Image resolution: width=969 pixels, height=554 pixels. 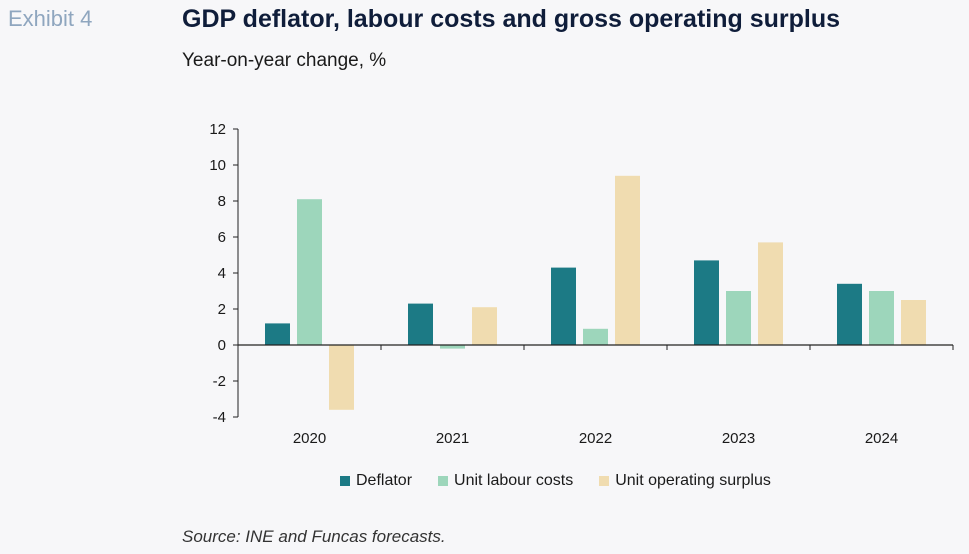 What do you see at coordinates (738, 318) in the screenshot?
I see `bar-unit-labour-costs-2023` at bounding box center [738, 318].